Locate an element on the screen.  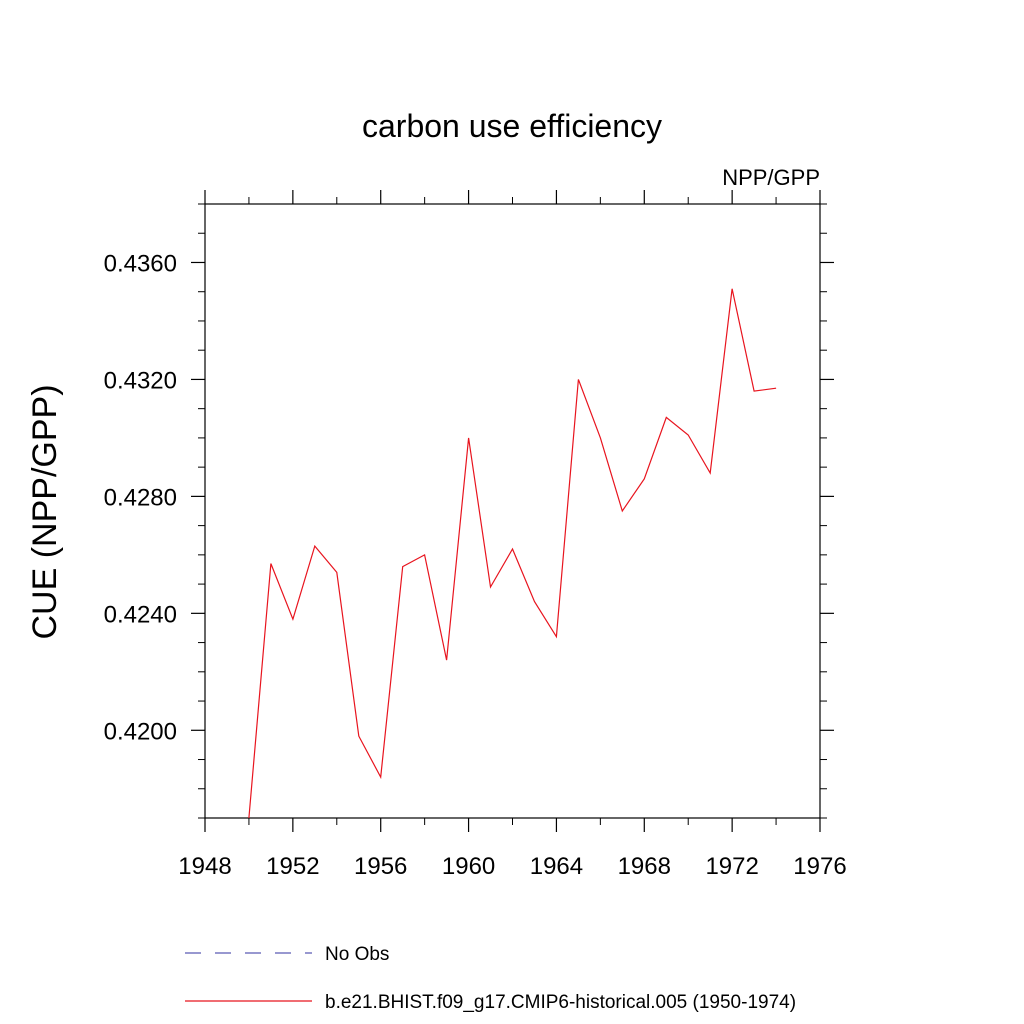
x-tick-label: 1948 is located at coordinates (204, 866).